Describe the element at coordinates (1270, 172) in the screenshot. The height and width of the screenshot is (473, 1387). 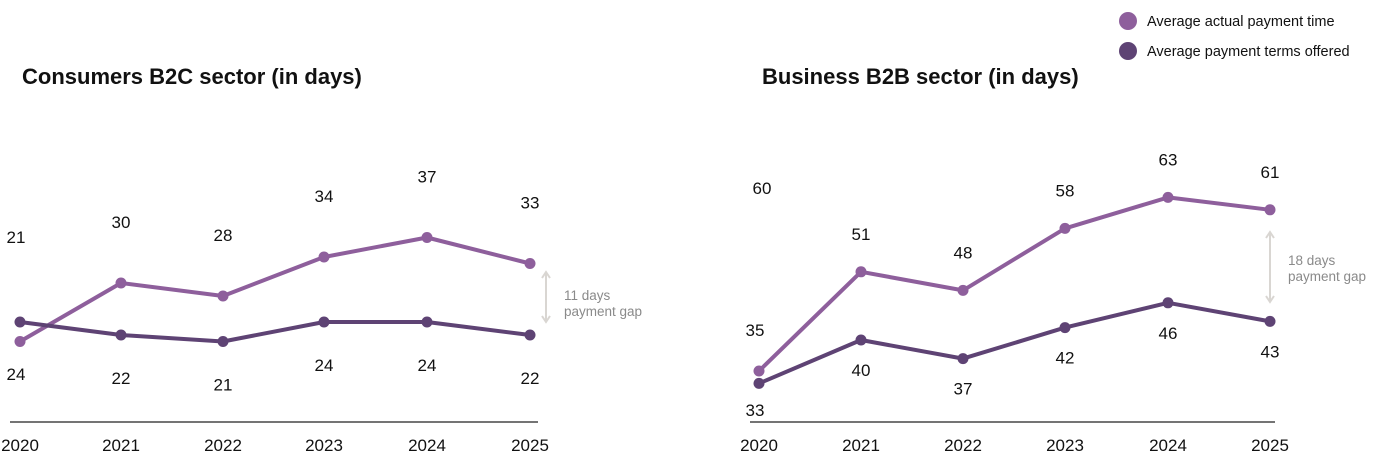
I see `data-label: 61` at that location.